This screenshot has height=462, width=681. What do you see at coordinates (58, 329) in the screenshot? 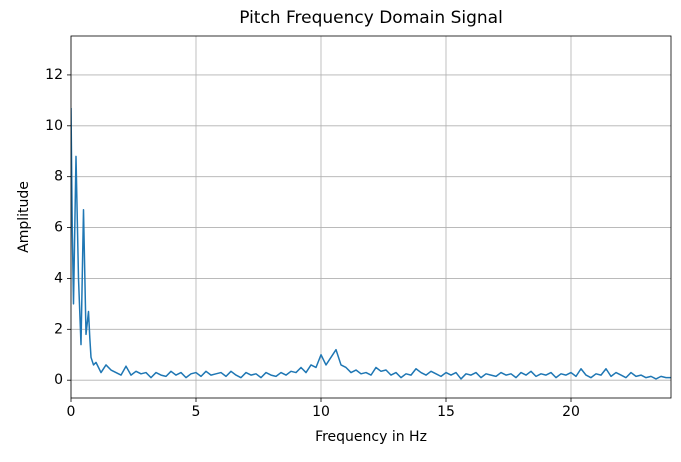
I see `y-tick-label: 2` at bounding box center [58, 329].